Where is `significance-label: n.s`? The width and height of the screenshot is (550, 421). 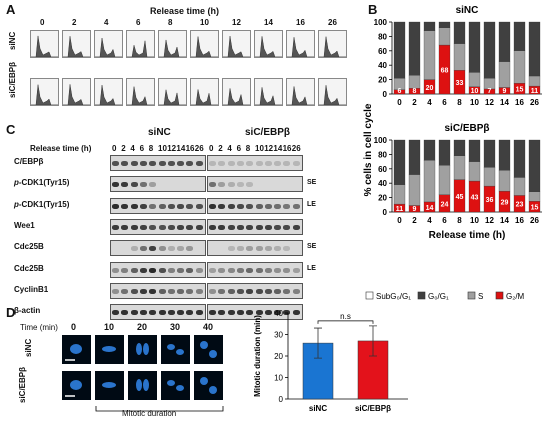 significance-label: n.s is located at coordinates (345, 316).